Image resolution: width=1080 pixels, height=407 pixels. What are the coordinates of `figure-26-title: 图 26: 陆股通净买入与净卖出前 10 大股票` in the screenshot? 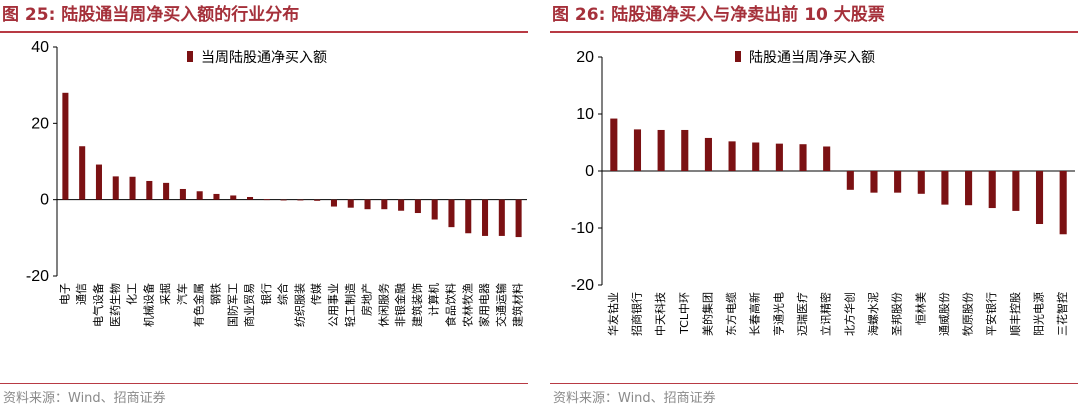 It's located at (718, 15).